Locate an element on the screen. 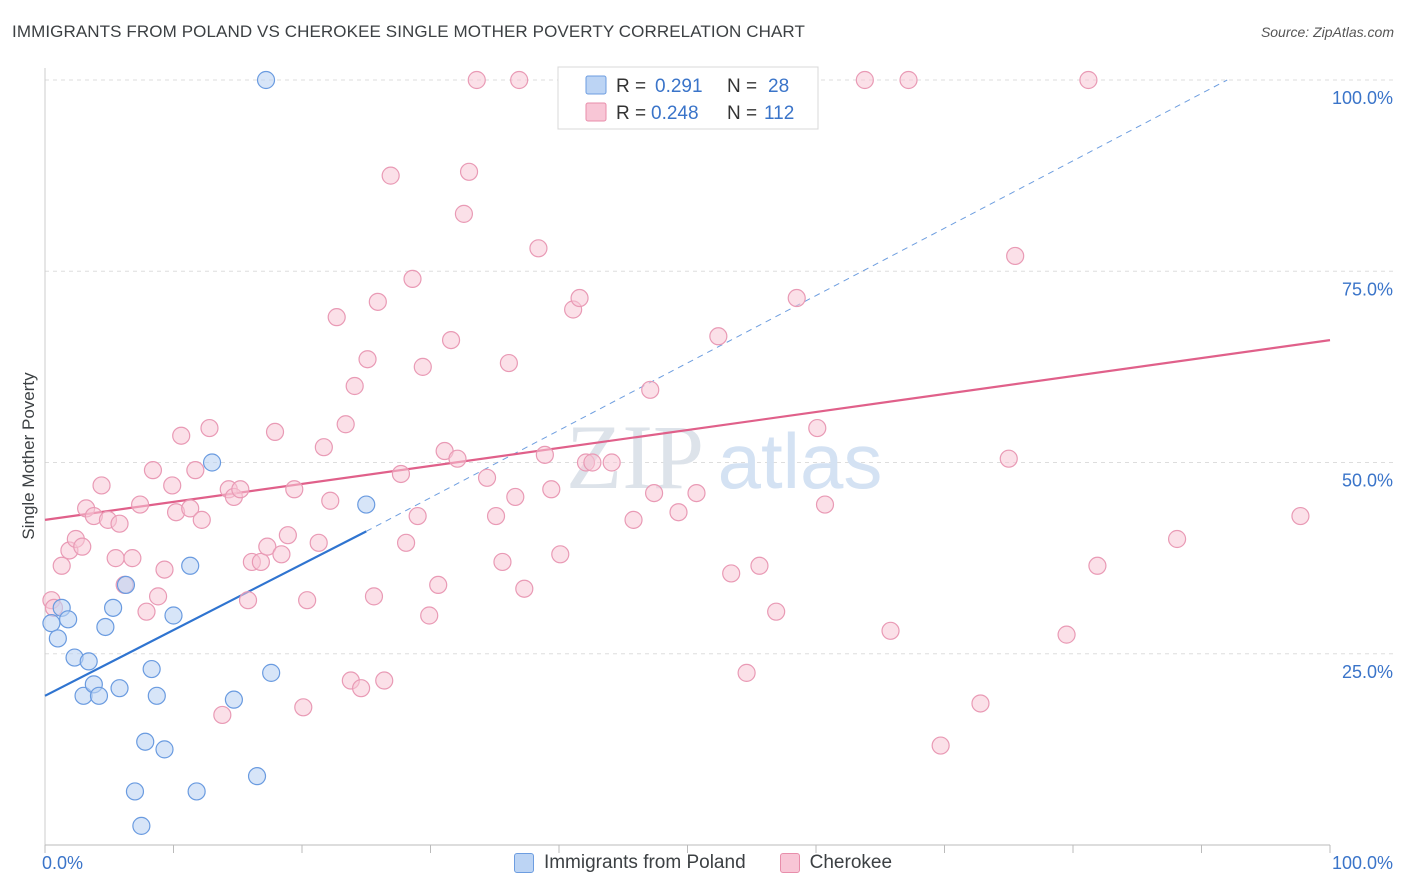 This screenshot has width=1406, height=892. legend-item-poland: Immigrants from Poland is located at coordinates (629, 863).